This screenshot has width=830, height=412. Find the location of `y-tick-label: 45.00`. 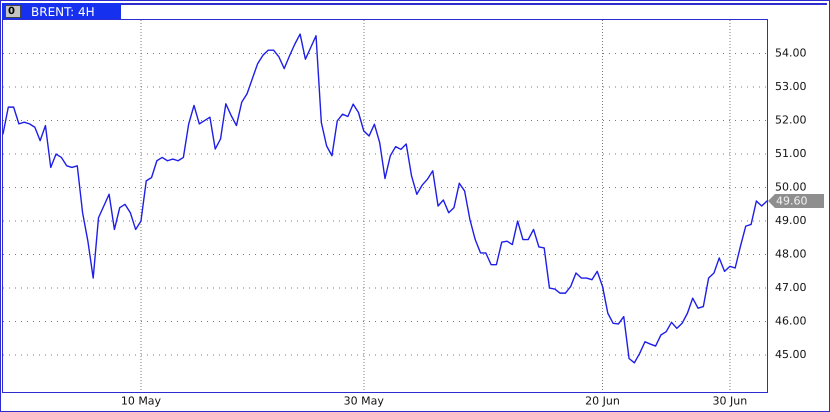

y-tick-label: 45.00 is located at coordinates (790, 354).